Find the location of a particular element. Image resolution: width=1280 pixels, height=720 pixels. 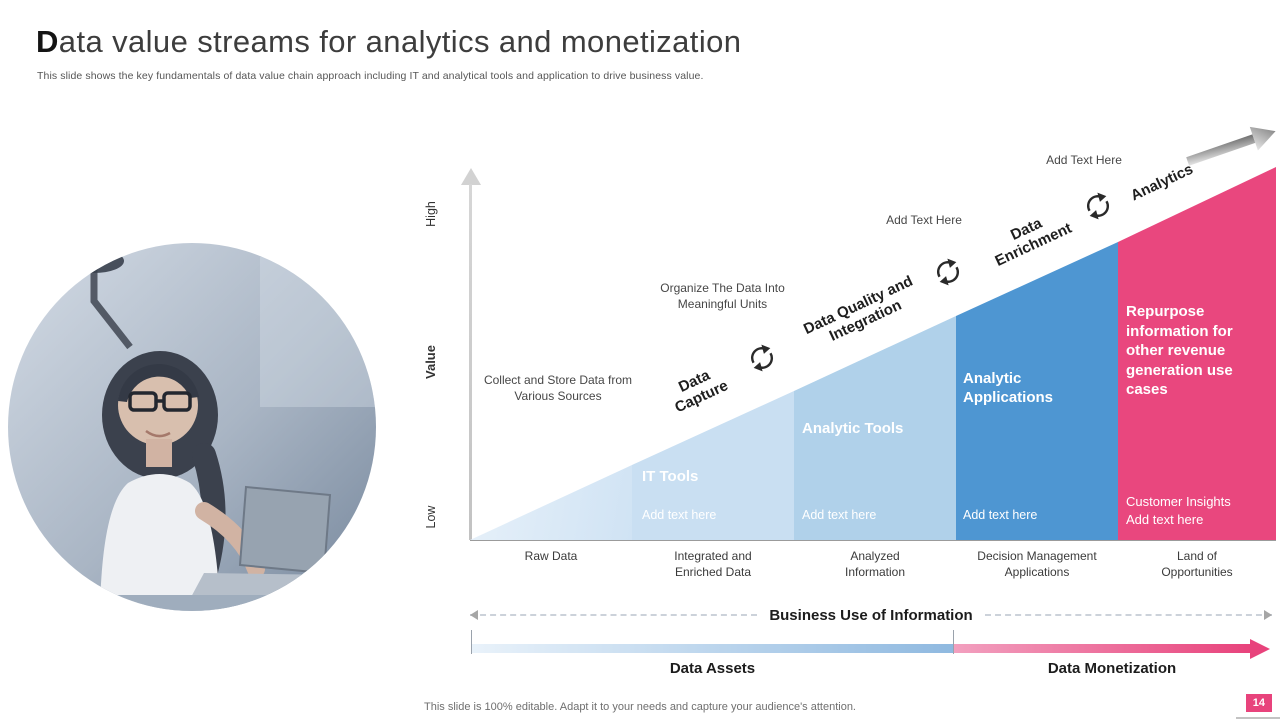

diagram-baseline is located at coordinates (873, 540).